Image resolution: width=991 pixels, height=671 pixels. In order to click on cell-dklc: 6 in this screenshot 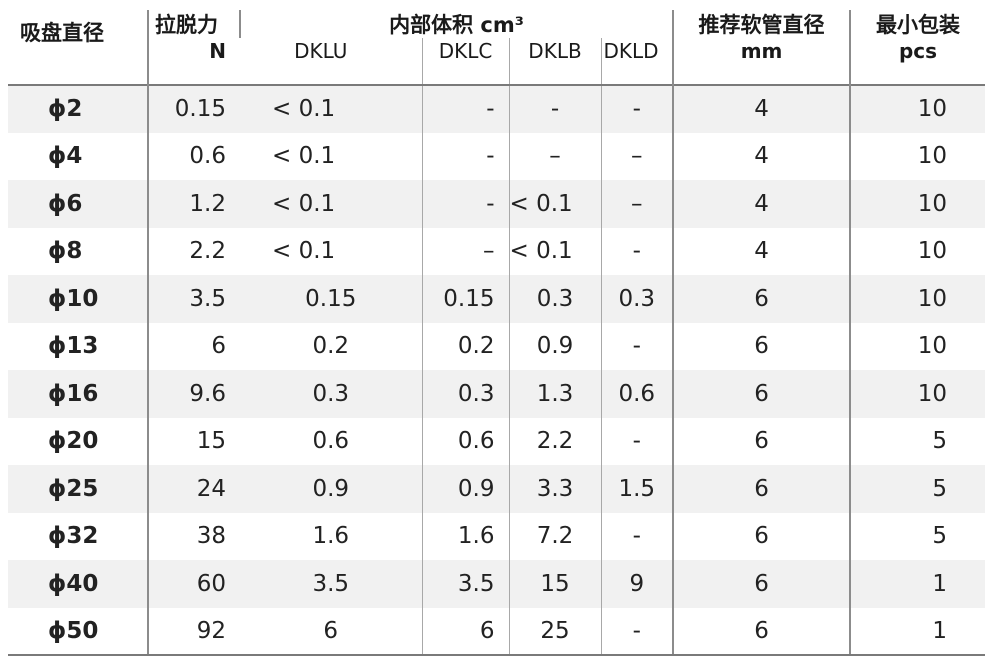, I will do `click(465, 631)`.